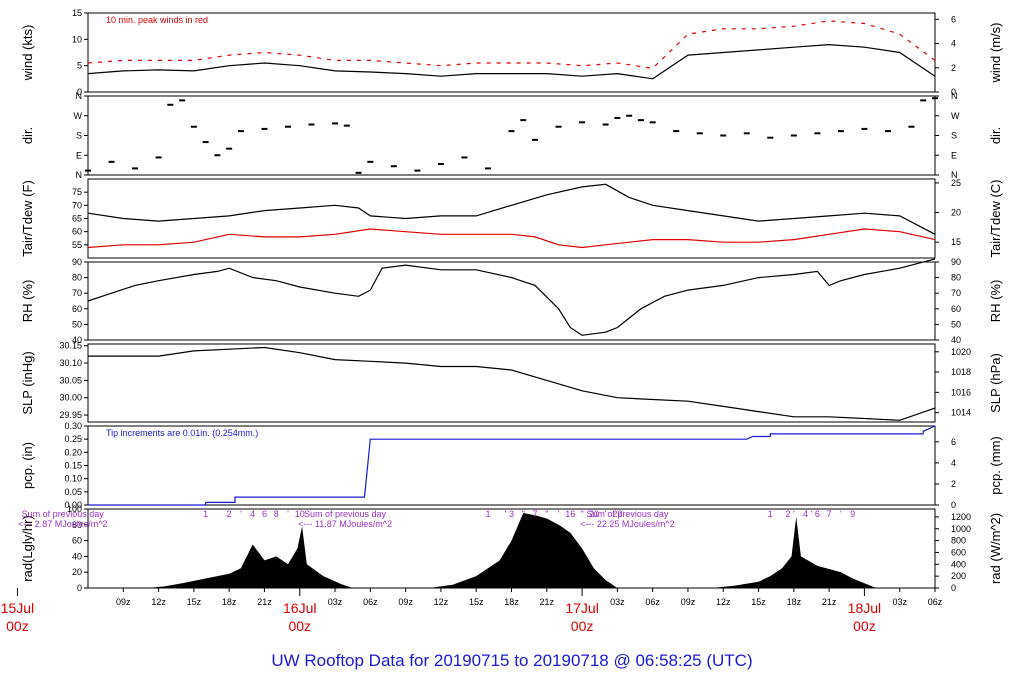 The width and height of the screenshot is (1024, 700). Describe the element at coordinates (300, 514) in the screenshot. I see `hour-mark: 10` at that location.